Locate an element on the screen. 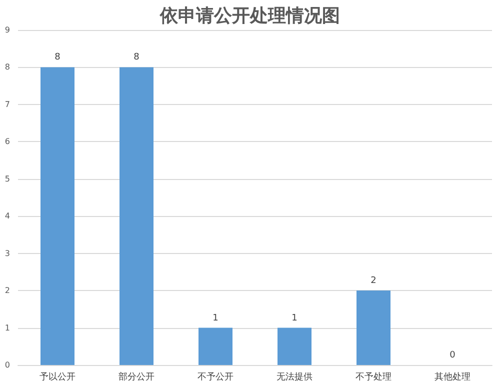  y-tick-label: 0 is located at coordinates (7, 365).